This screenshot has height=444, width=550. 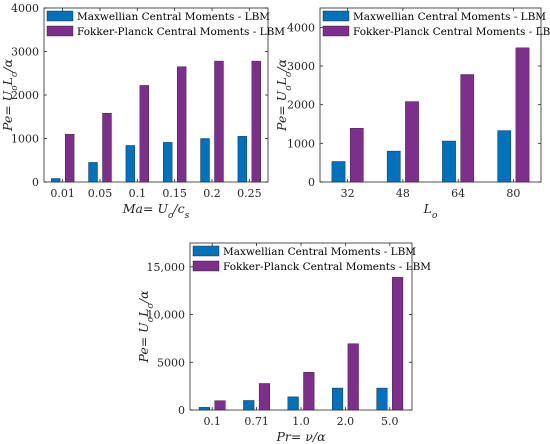 What do you see at coordinates (390, 421) in the screenshot?
I see `x-tick-label: 5.0` at bounding box center [390, 421].